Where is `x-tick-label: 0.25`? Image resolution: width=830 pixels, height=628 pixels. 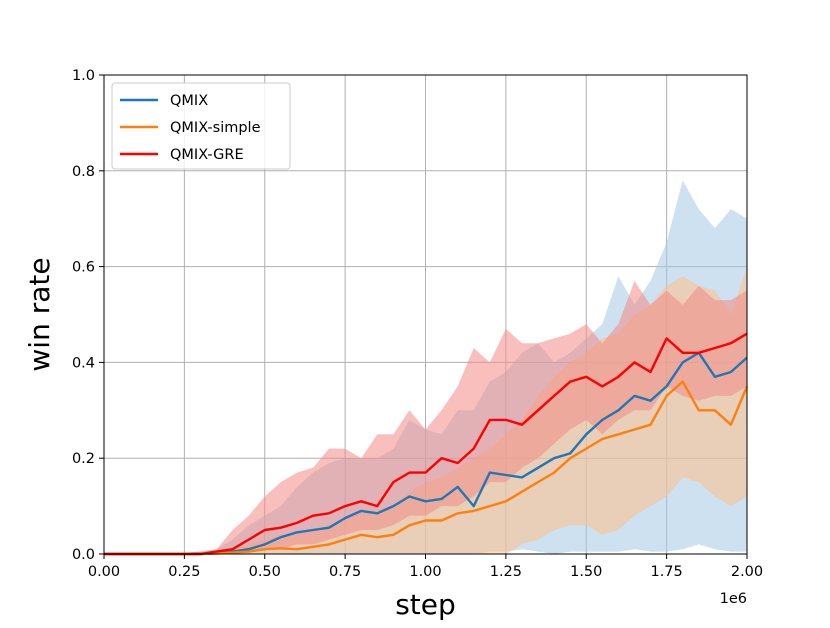 x-tick-label: 0.25 is located at coordinates (184, 572).